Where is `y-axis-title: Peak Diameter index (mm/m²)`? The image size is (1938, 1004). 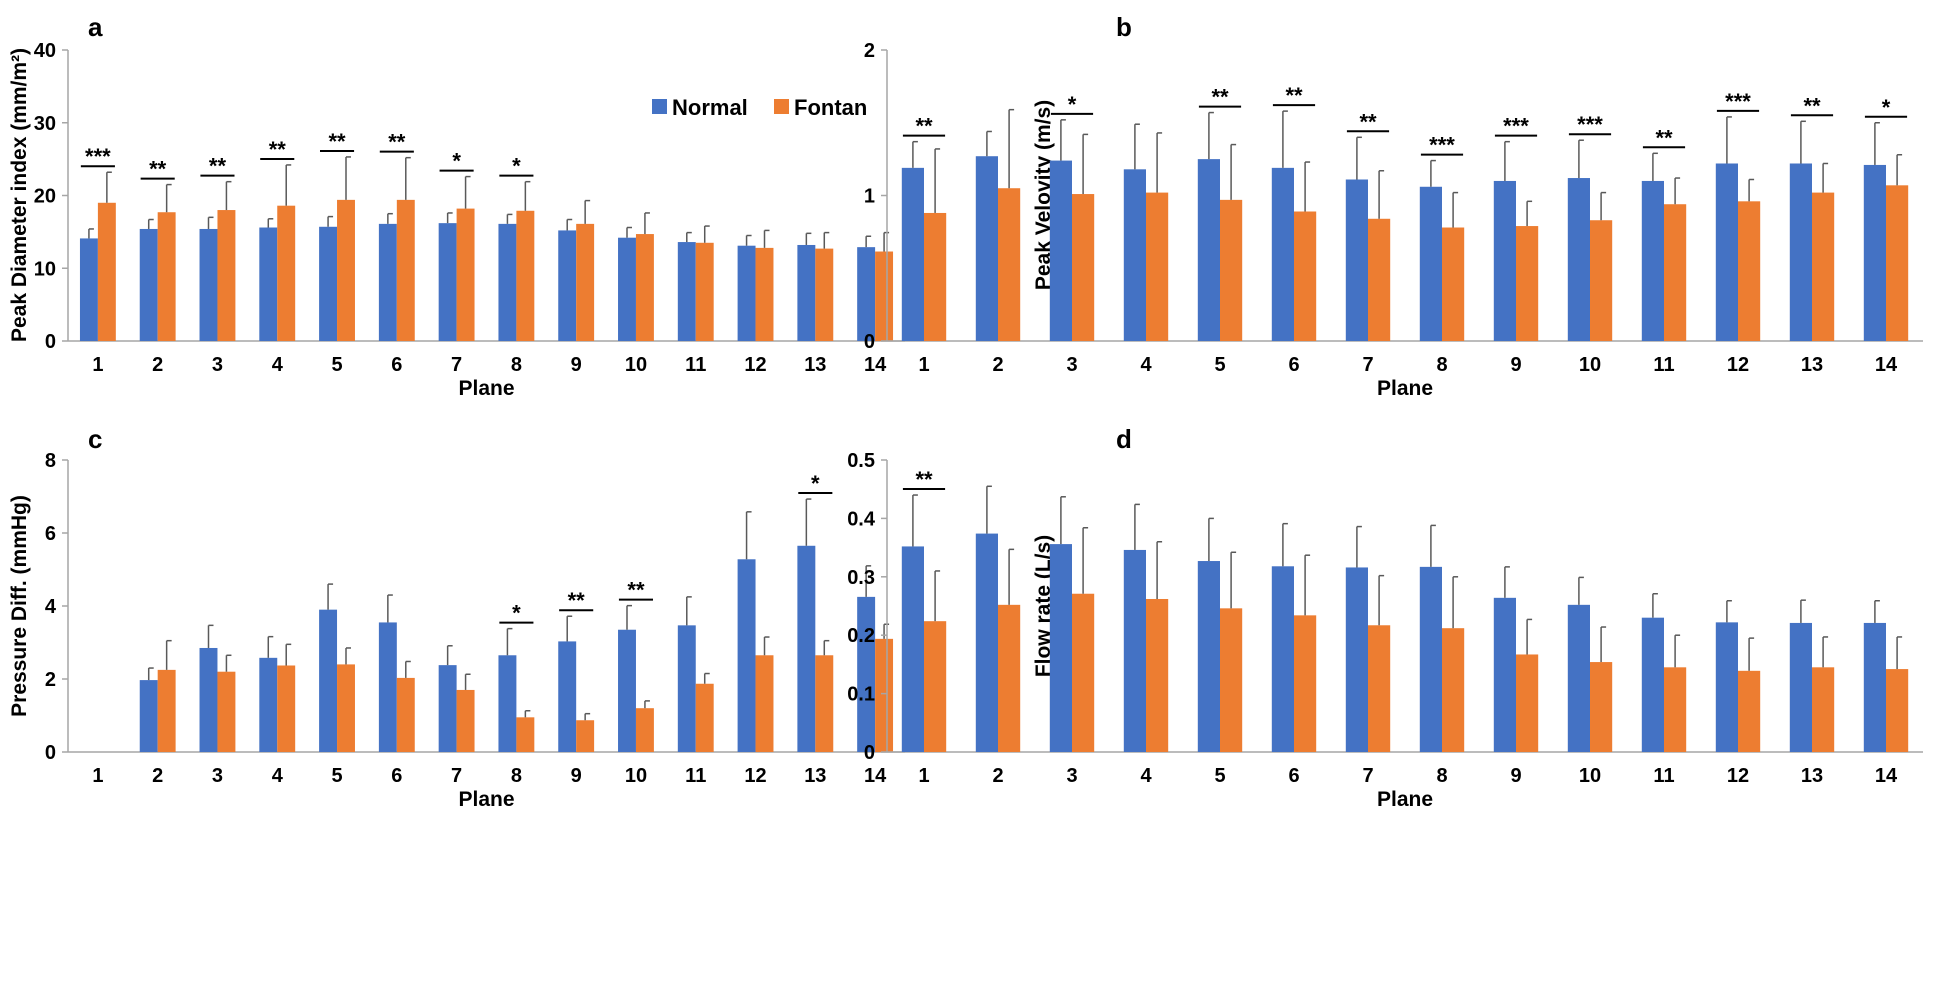 y-axis-title: Peak Diameter index (mm/m²) is located at coordinates (19, 195).